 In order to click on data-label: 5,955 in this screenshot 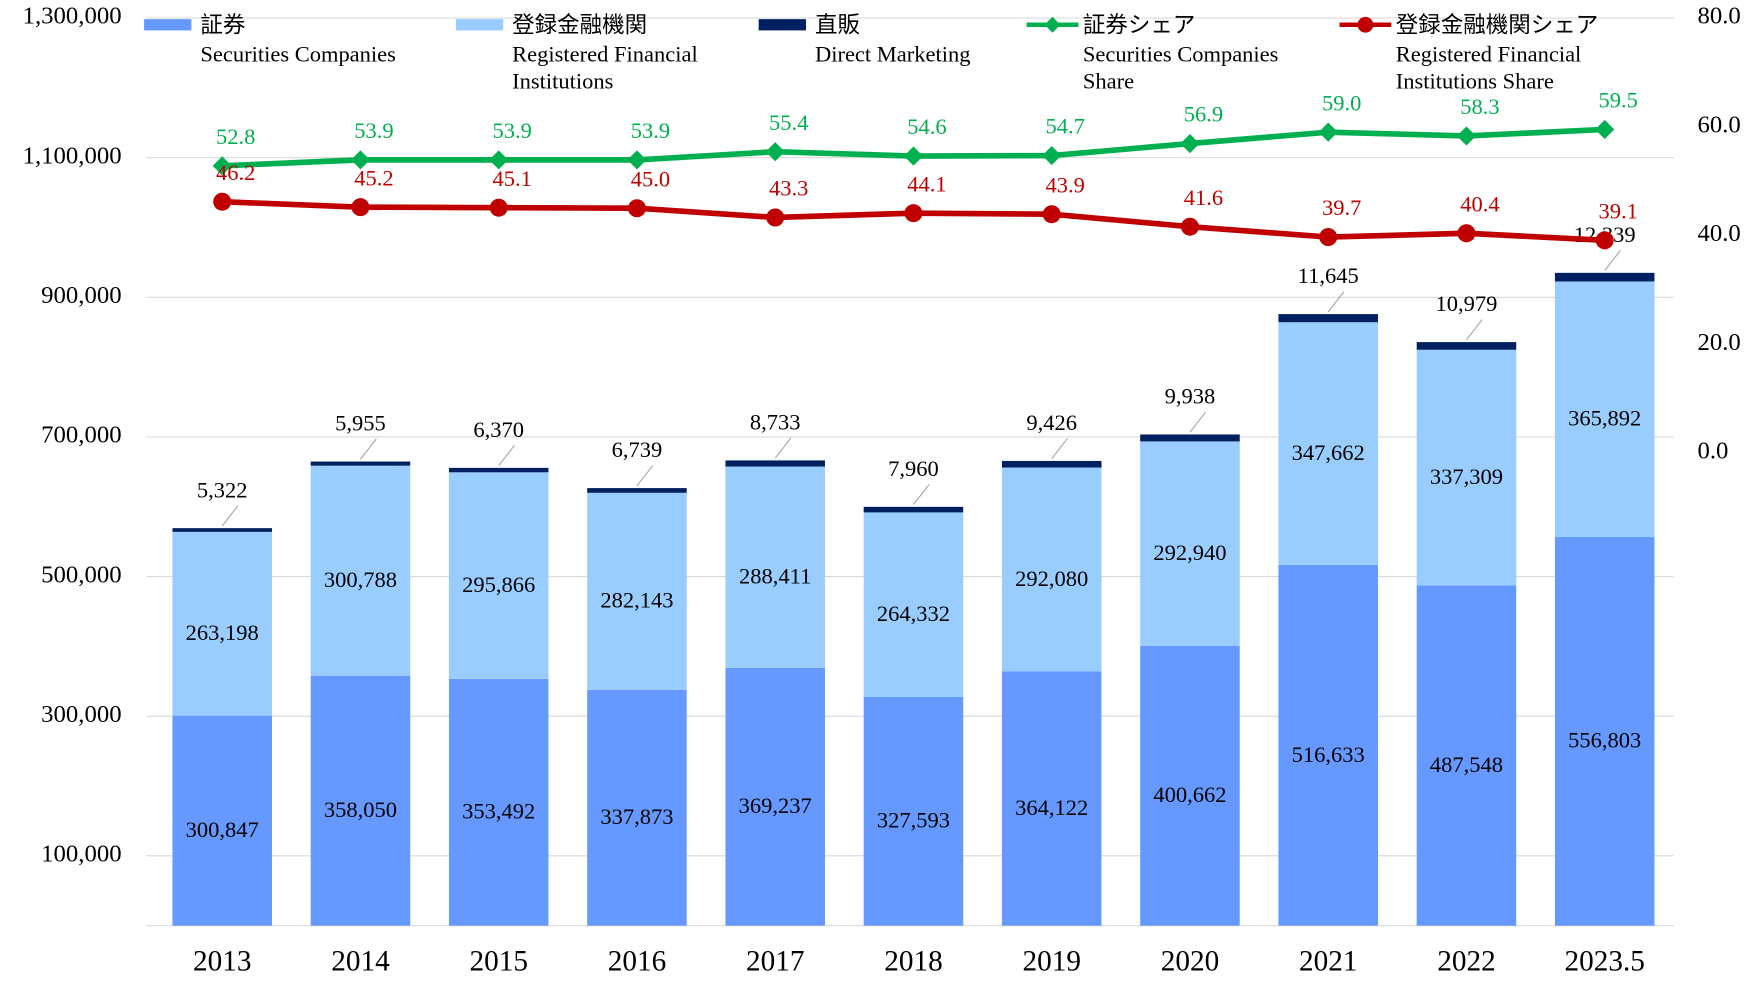, I will do `click(360, 423)`.